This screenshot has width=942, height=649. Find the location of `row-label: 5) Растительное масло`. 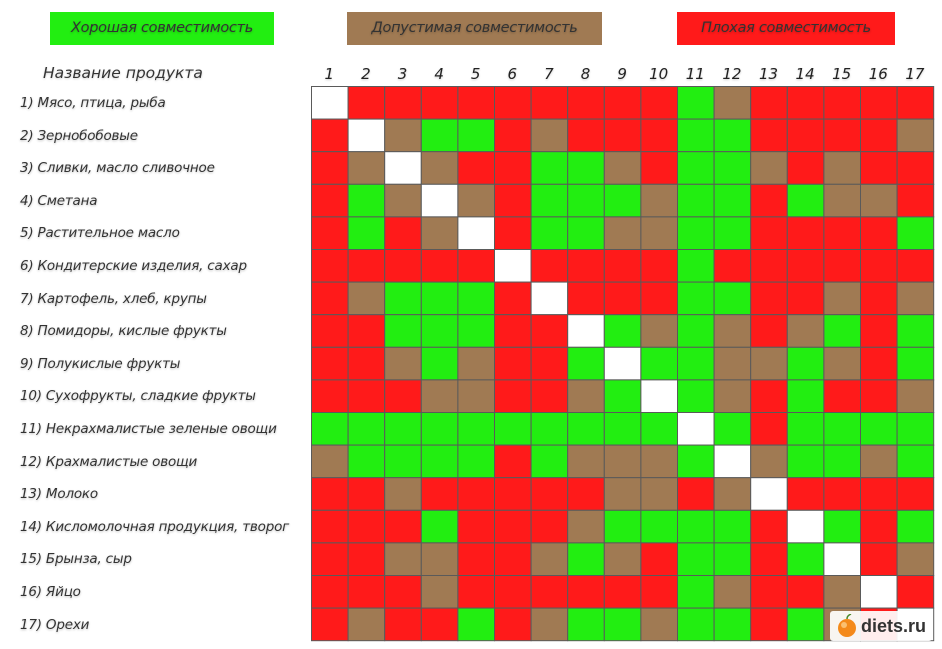

row-label: 5) Растительное масло is located at coordinates (100, 233).